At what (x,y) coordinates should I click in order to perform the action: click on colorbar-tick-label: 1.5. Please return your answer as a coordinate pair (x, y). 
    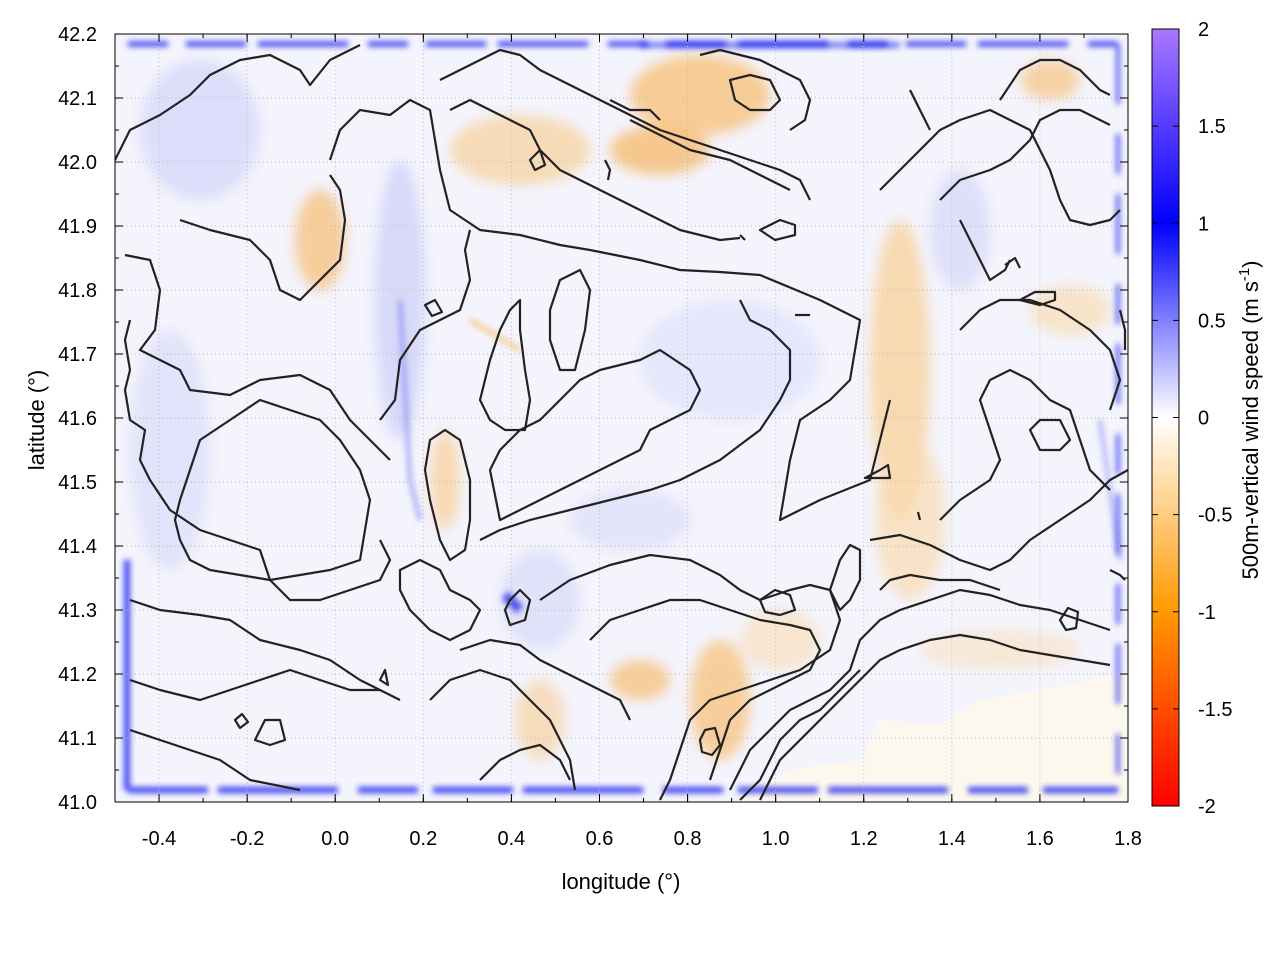
    Looking at the image, I should click on (1212, 127).